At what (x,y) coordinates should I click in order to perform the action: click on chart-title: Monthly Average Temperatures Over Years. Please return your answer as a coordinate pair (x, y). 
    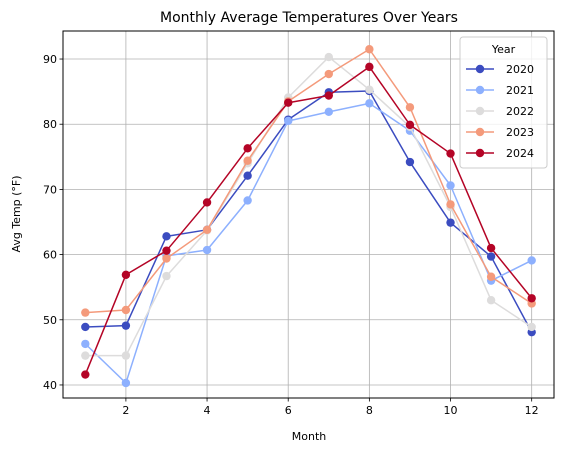
    Looking at the image, I should click on (309, 18).